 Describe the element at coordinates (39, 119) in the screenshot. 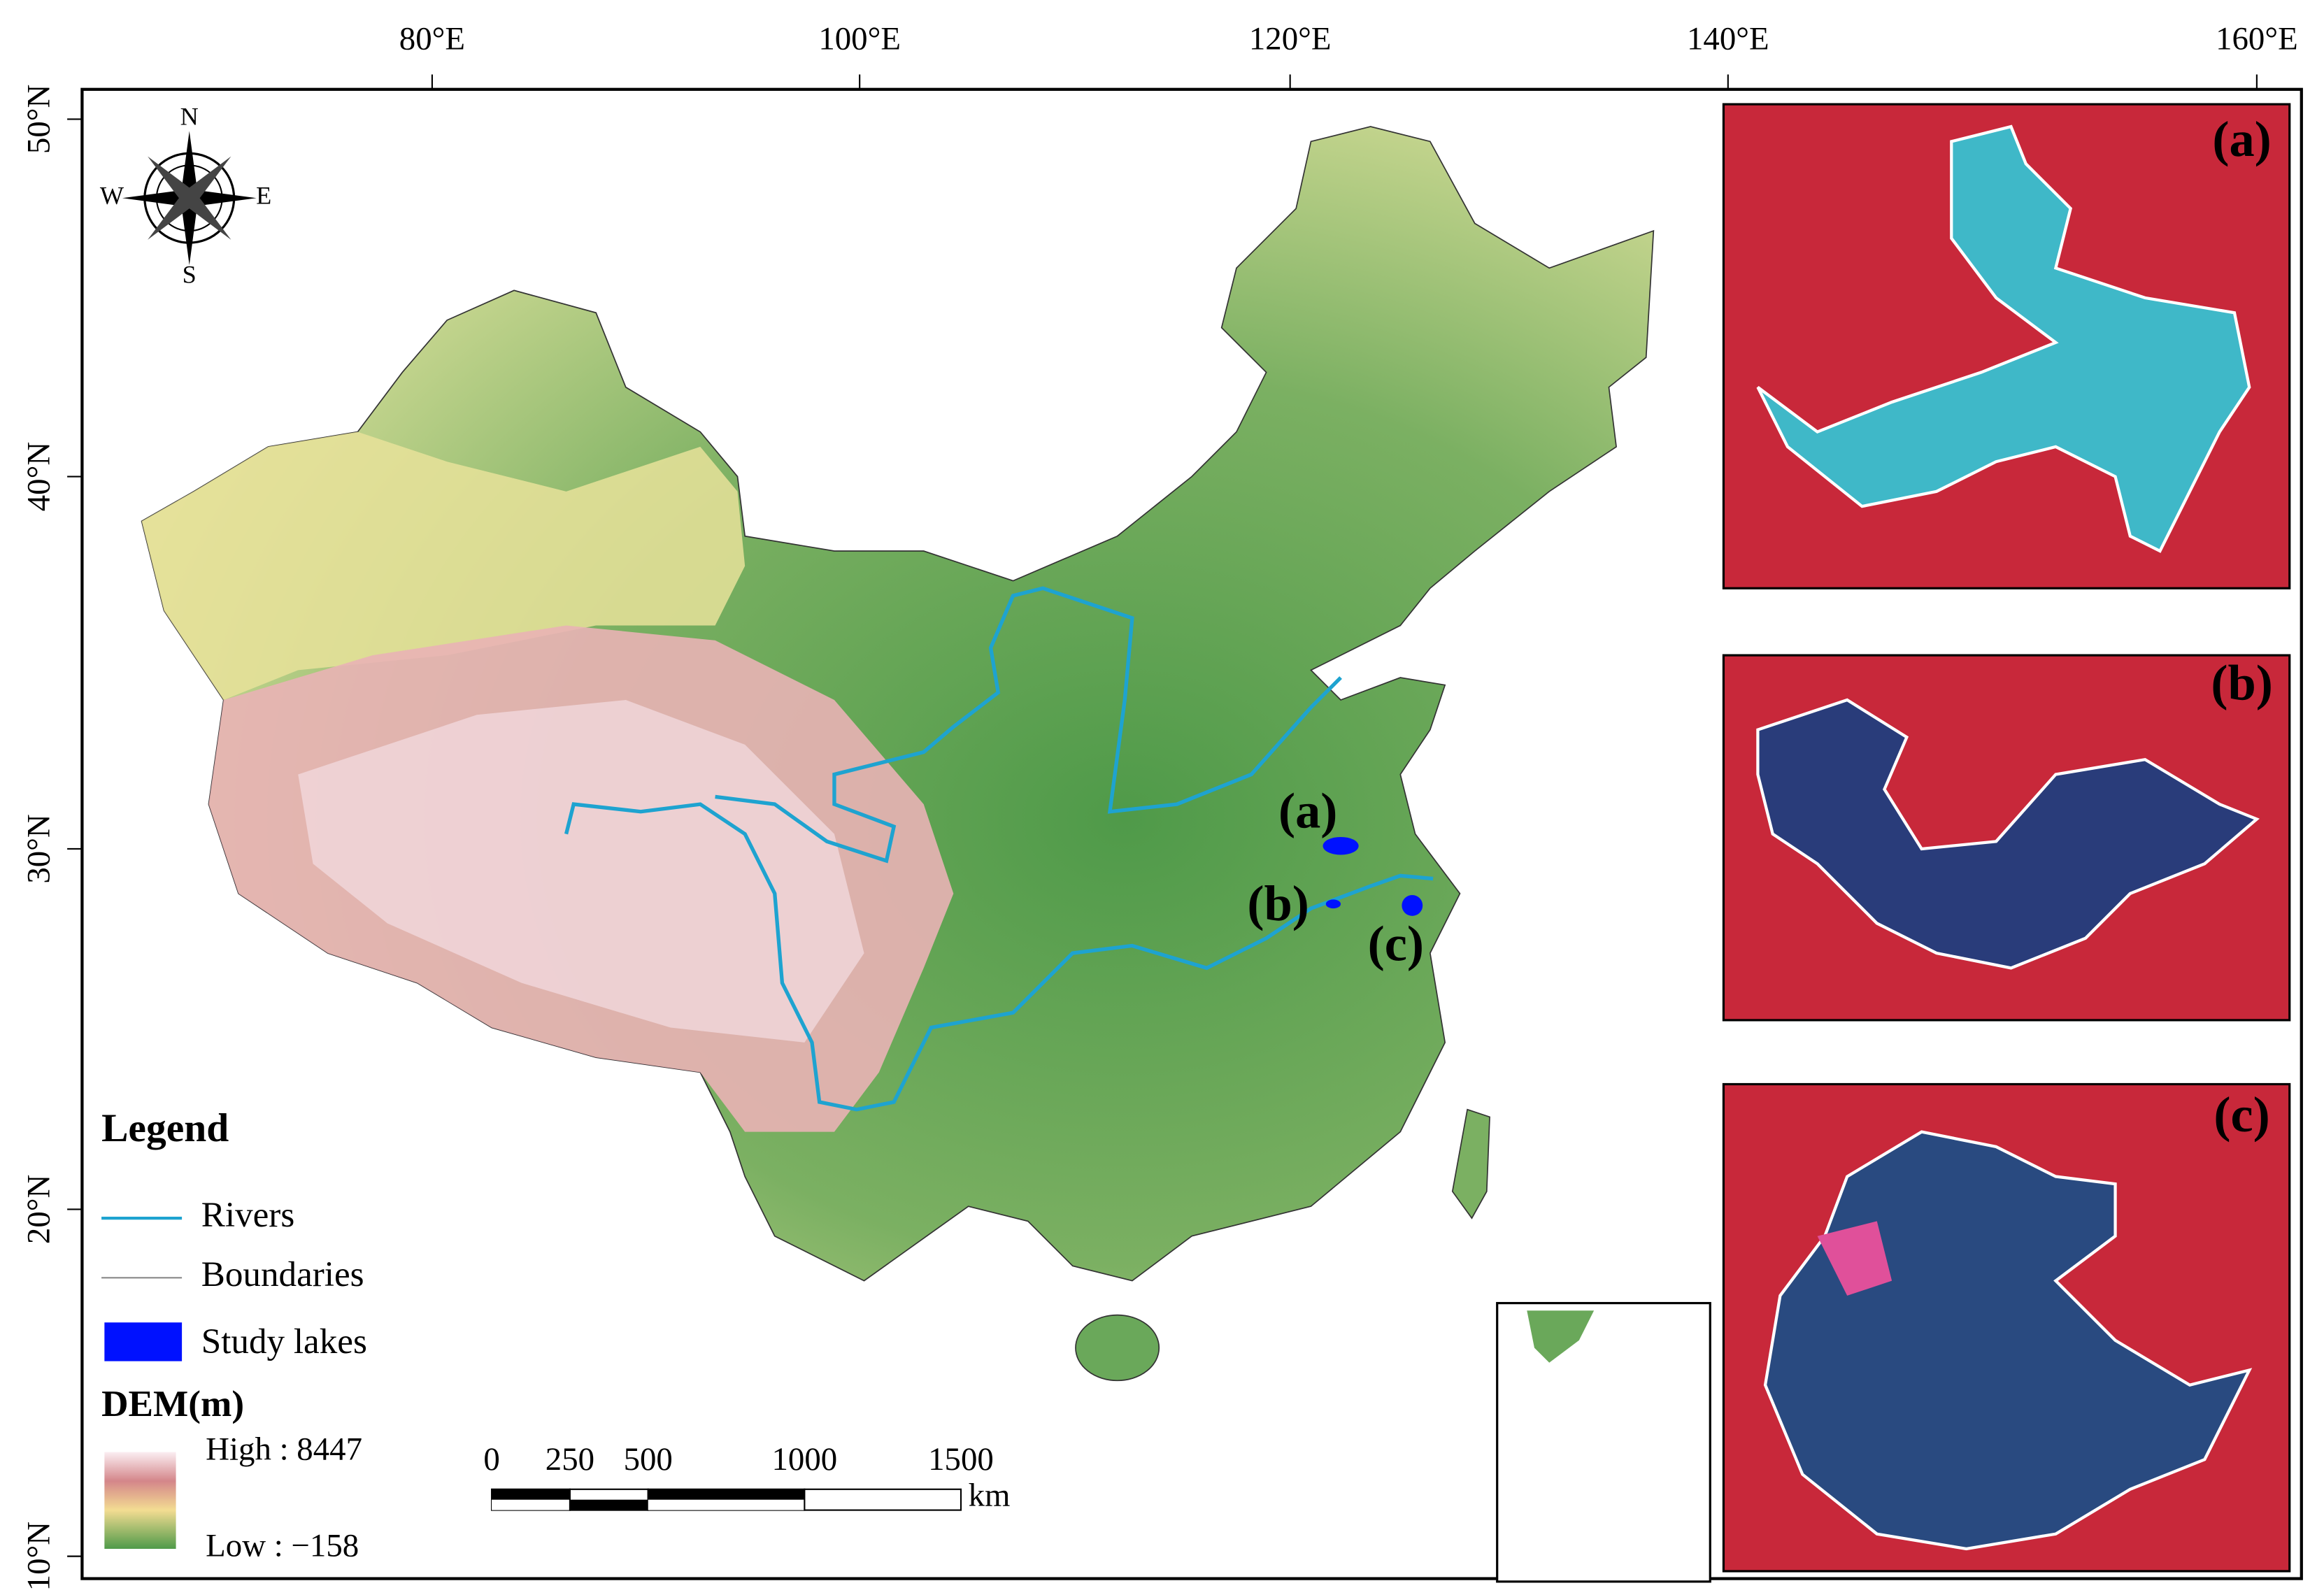

I see `latitude-label: 50°N` at that location.